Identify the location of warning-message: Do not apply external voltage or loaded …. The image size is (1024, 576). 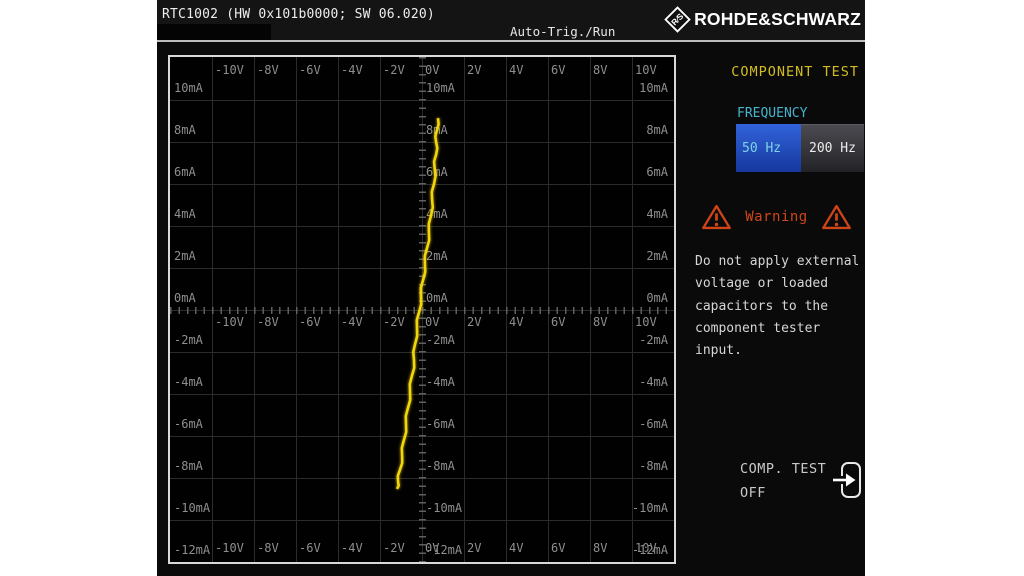
(777, 306).